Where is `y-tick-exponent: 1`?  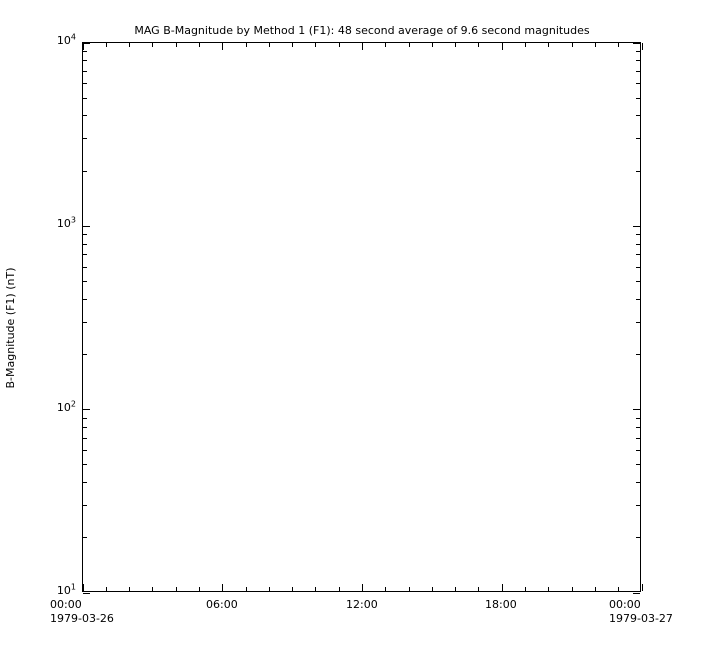 y-tick-exponent: 1 is located at coordinates (73, 587).